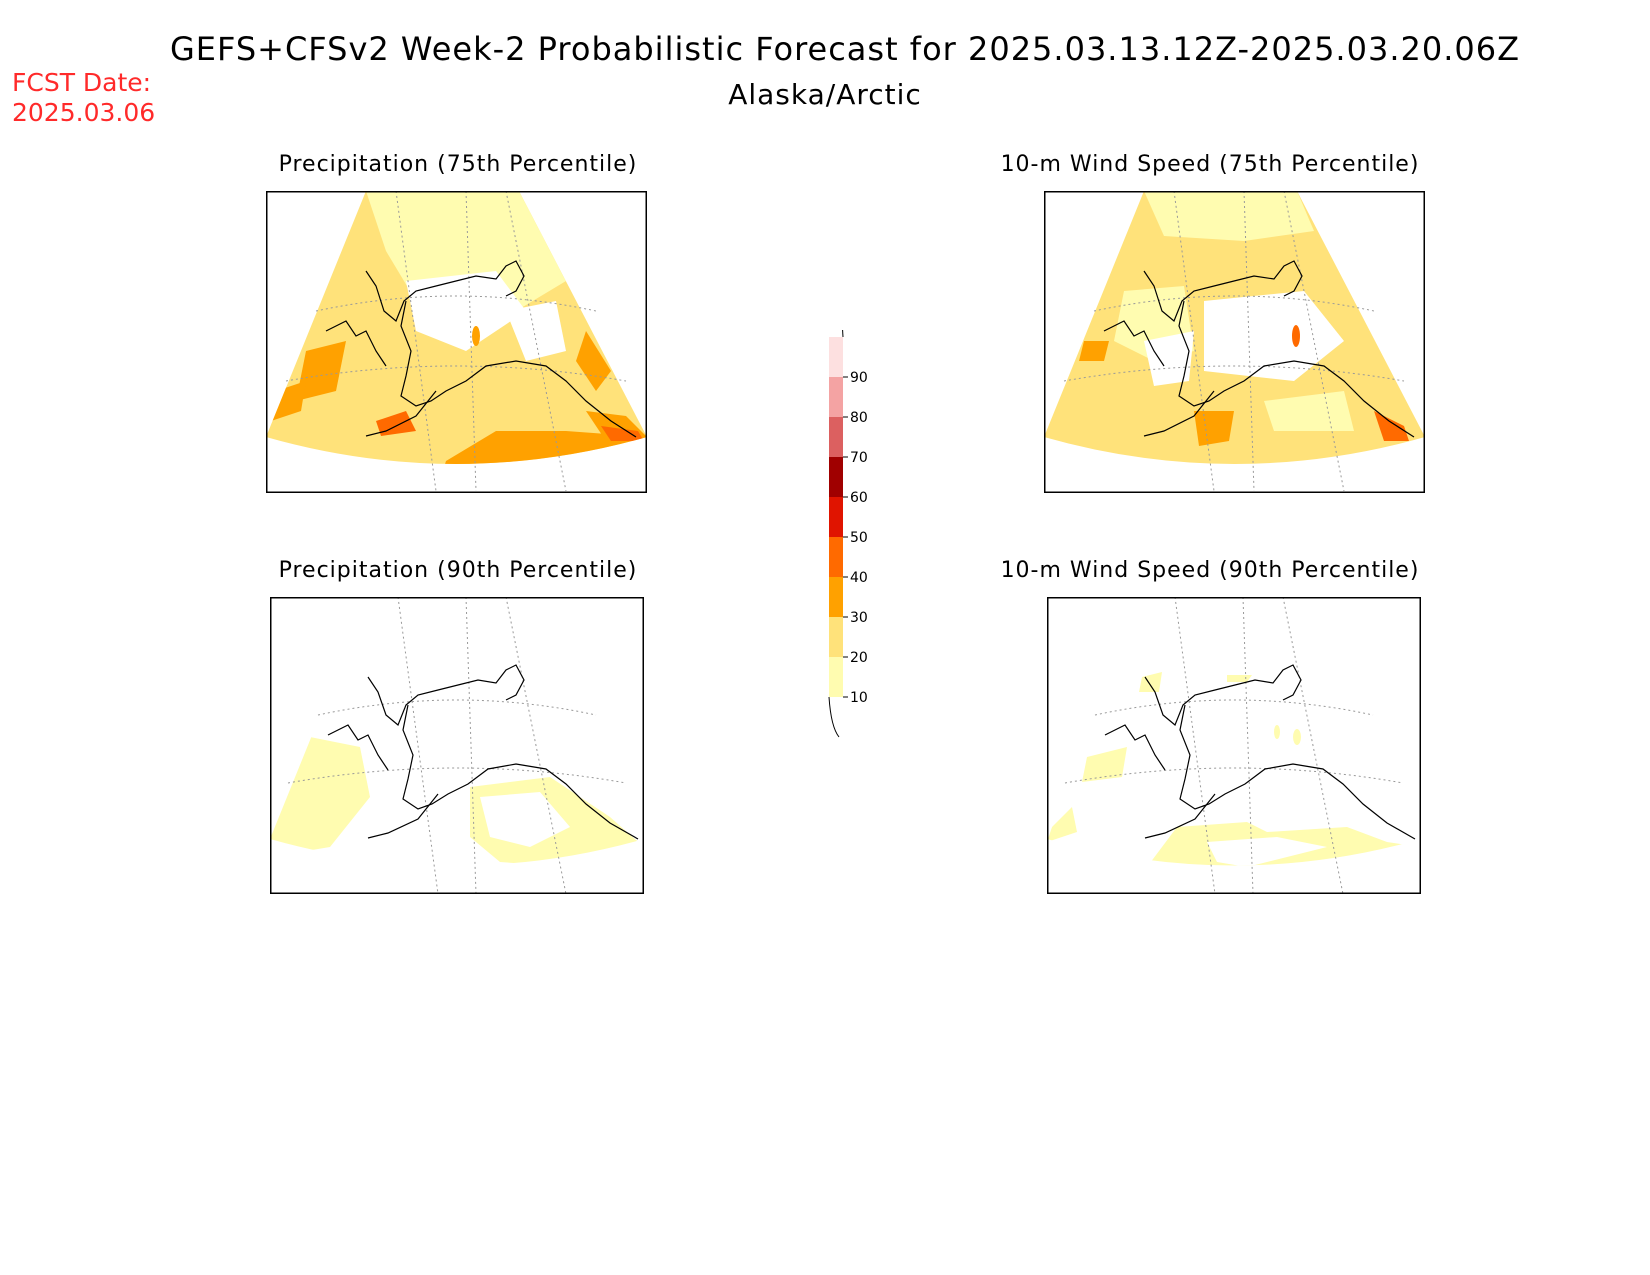 The width and height of the screenshot is (1650, 1275). I want to click on panel-title-precip-90: Precipitation (90th Percentile), so click(458, 570).